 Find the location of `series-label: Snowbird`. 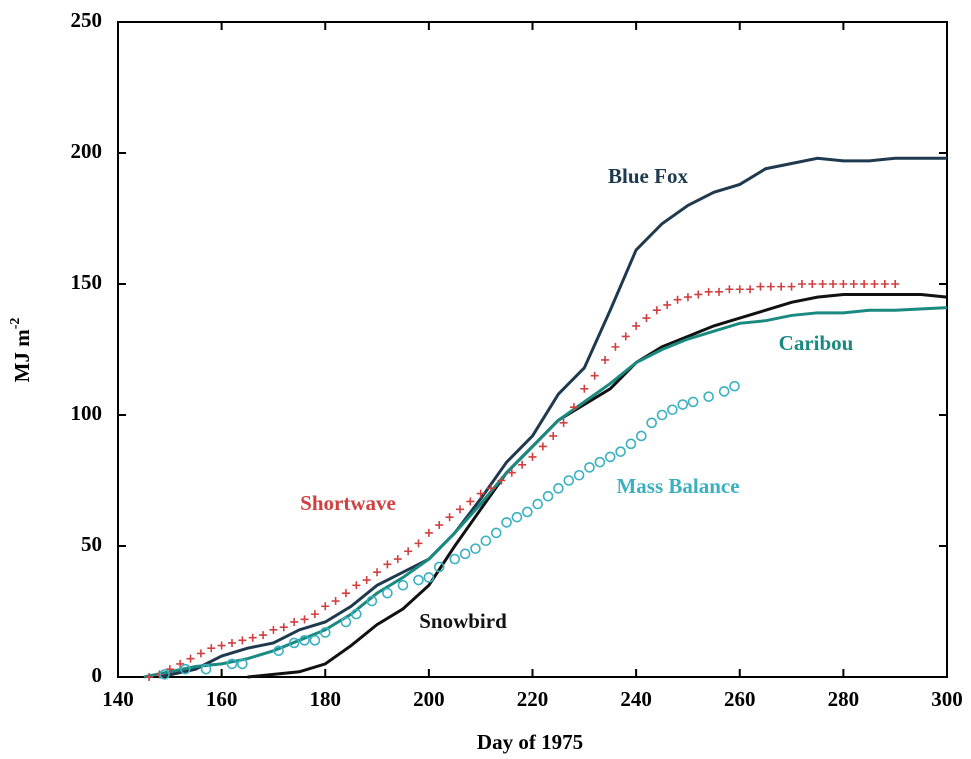

series-label: Snowbird is located at coordinates (463, 621).